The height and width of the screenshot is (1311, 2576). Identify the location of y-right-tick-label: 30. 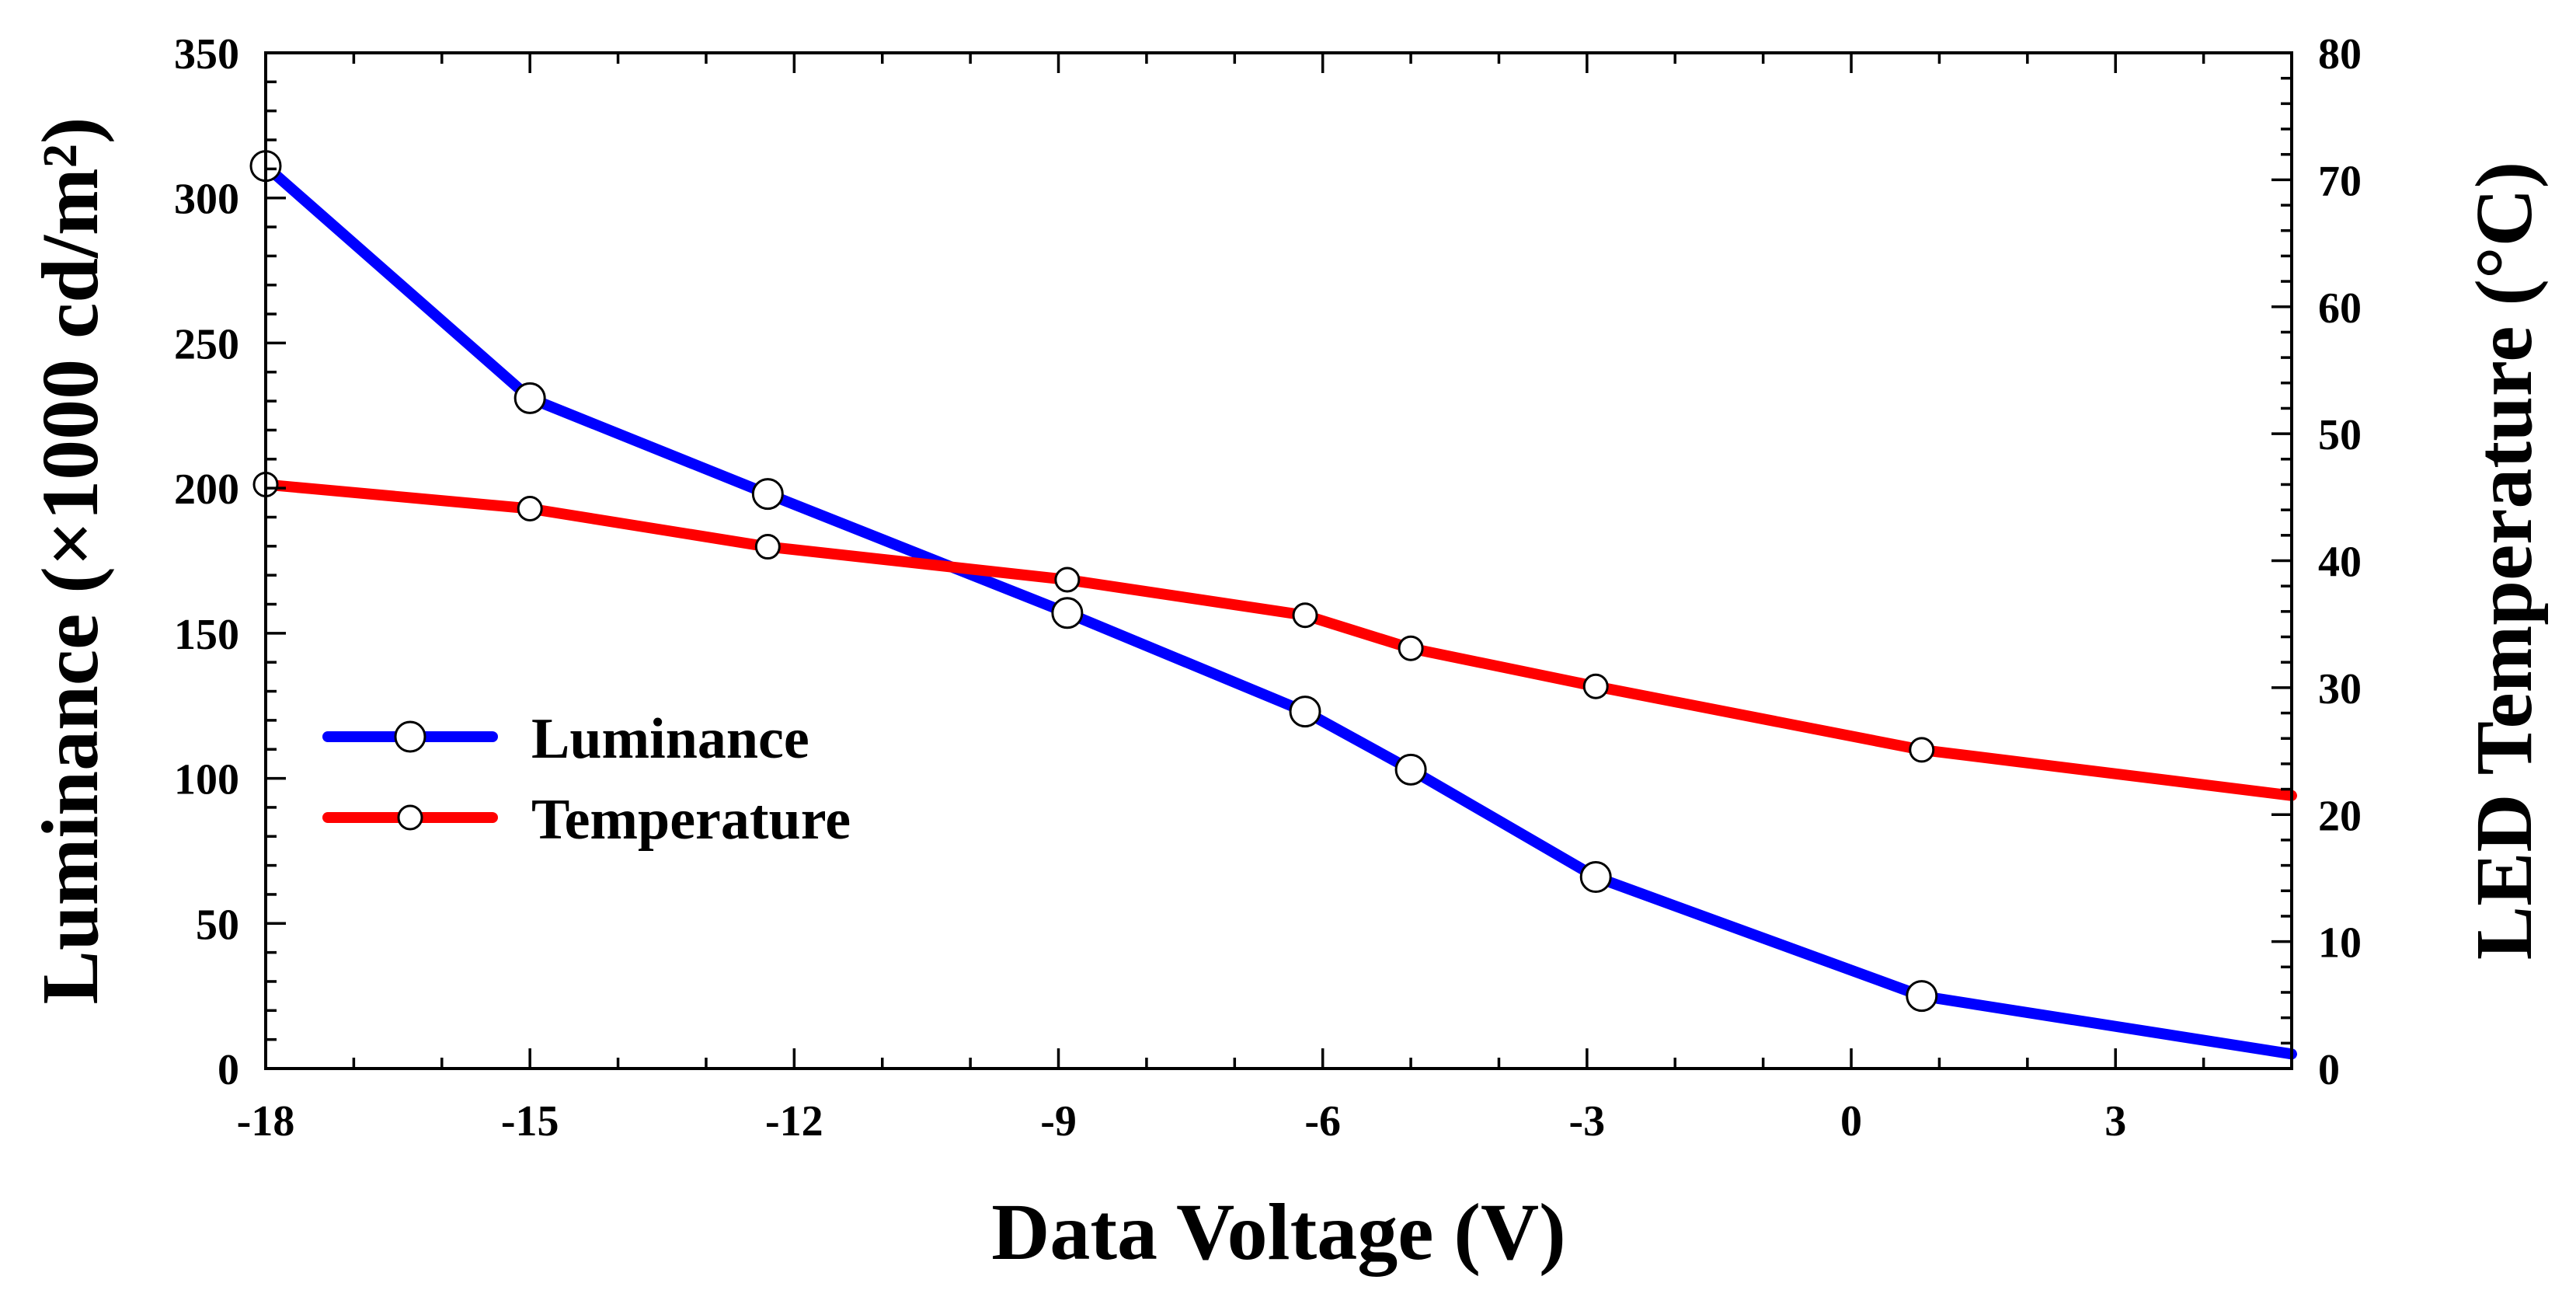
(2340, 689).